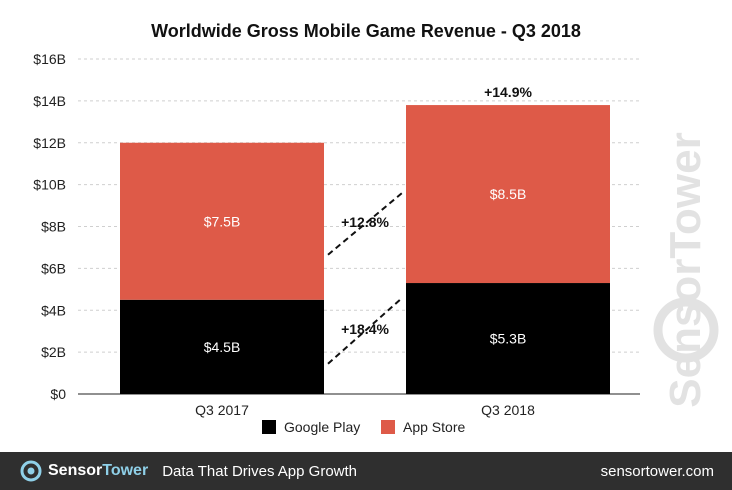 The width and height of the screenshot is (732, 490). Describe the element at coordinates (53, 227) in the screenshot. I see `y-tick-label: $8B` at that location.